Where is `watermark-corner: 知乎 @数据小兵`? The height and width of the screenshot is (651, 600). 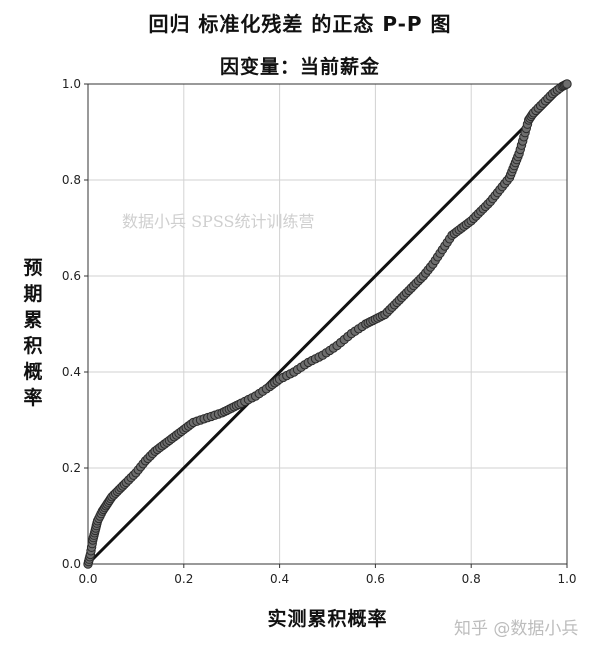 watermark-corner: 知乎 @数据小兵 is located at coordinates (516, 629).